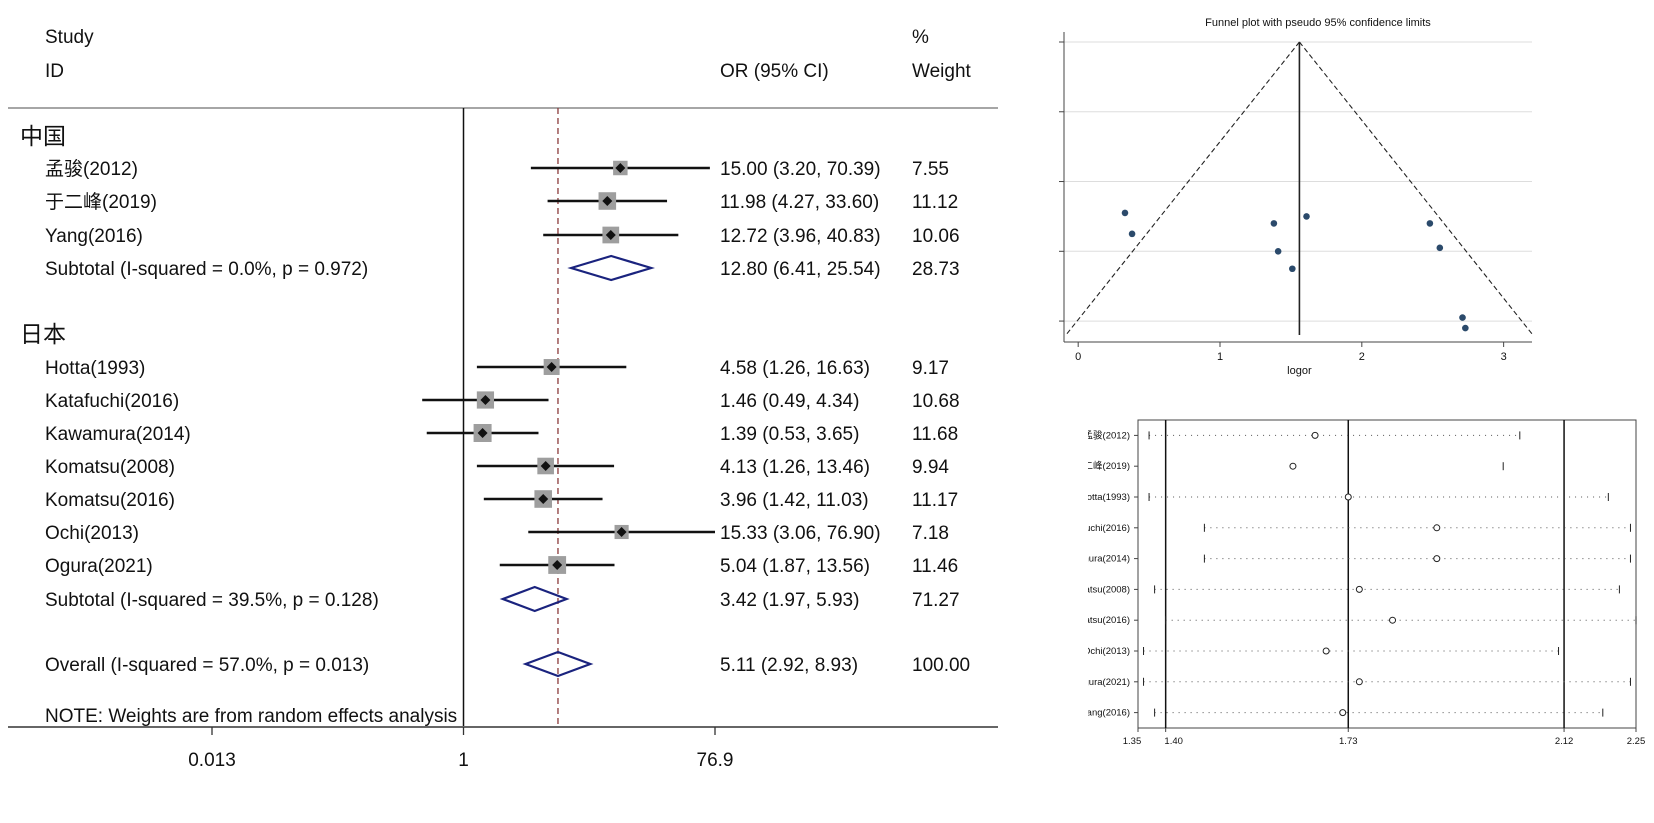 Image resolution: width=1654 pixels, height=823 pixels. I want to click on overall-or-ci-value: 5.11 (2.92, 8.93), so click(789, 665).